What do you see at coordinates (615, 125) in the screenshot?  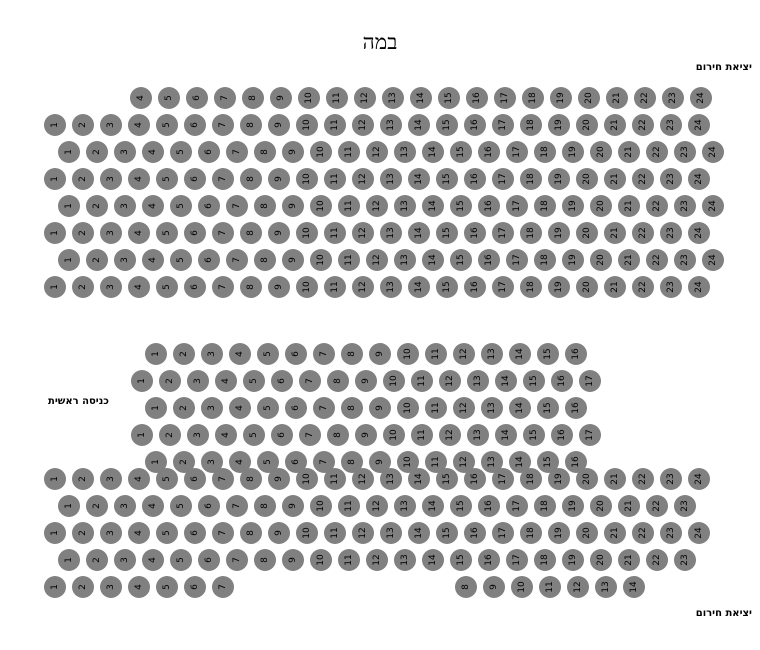 I see `seat: 21` at bounding box center [615, 125].